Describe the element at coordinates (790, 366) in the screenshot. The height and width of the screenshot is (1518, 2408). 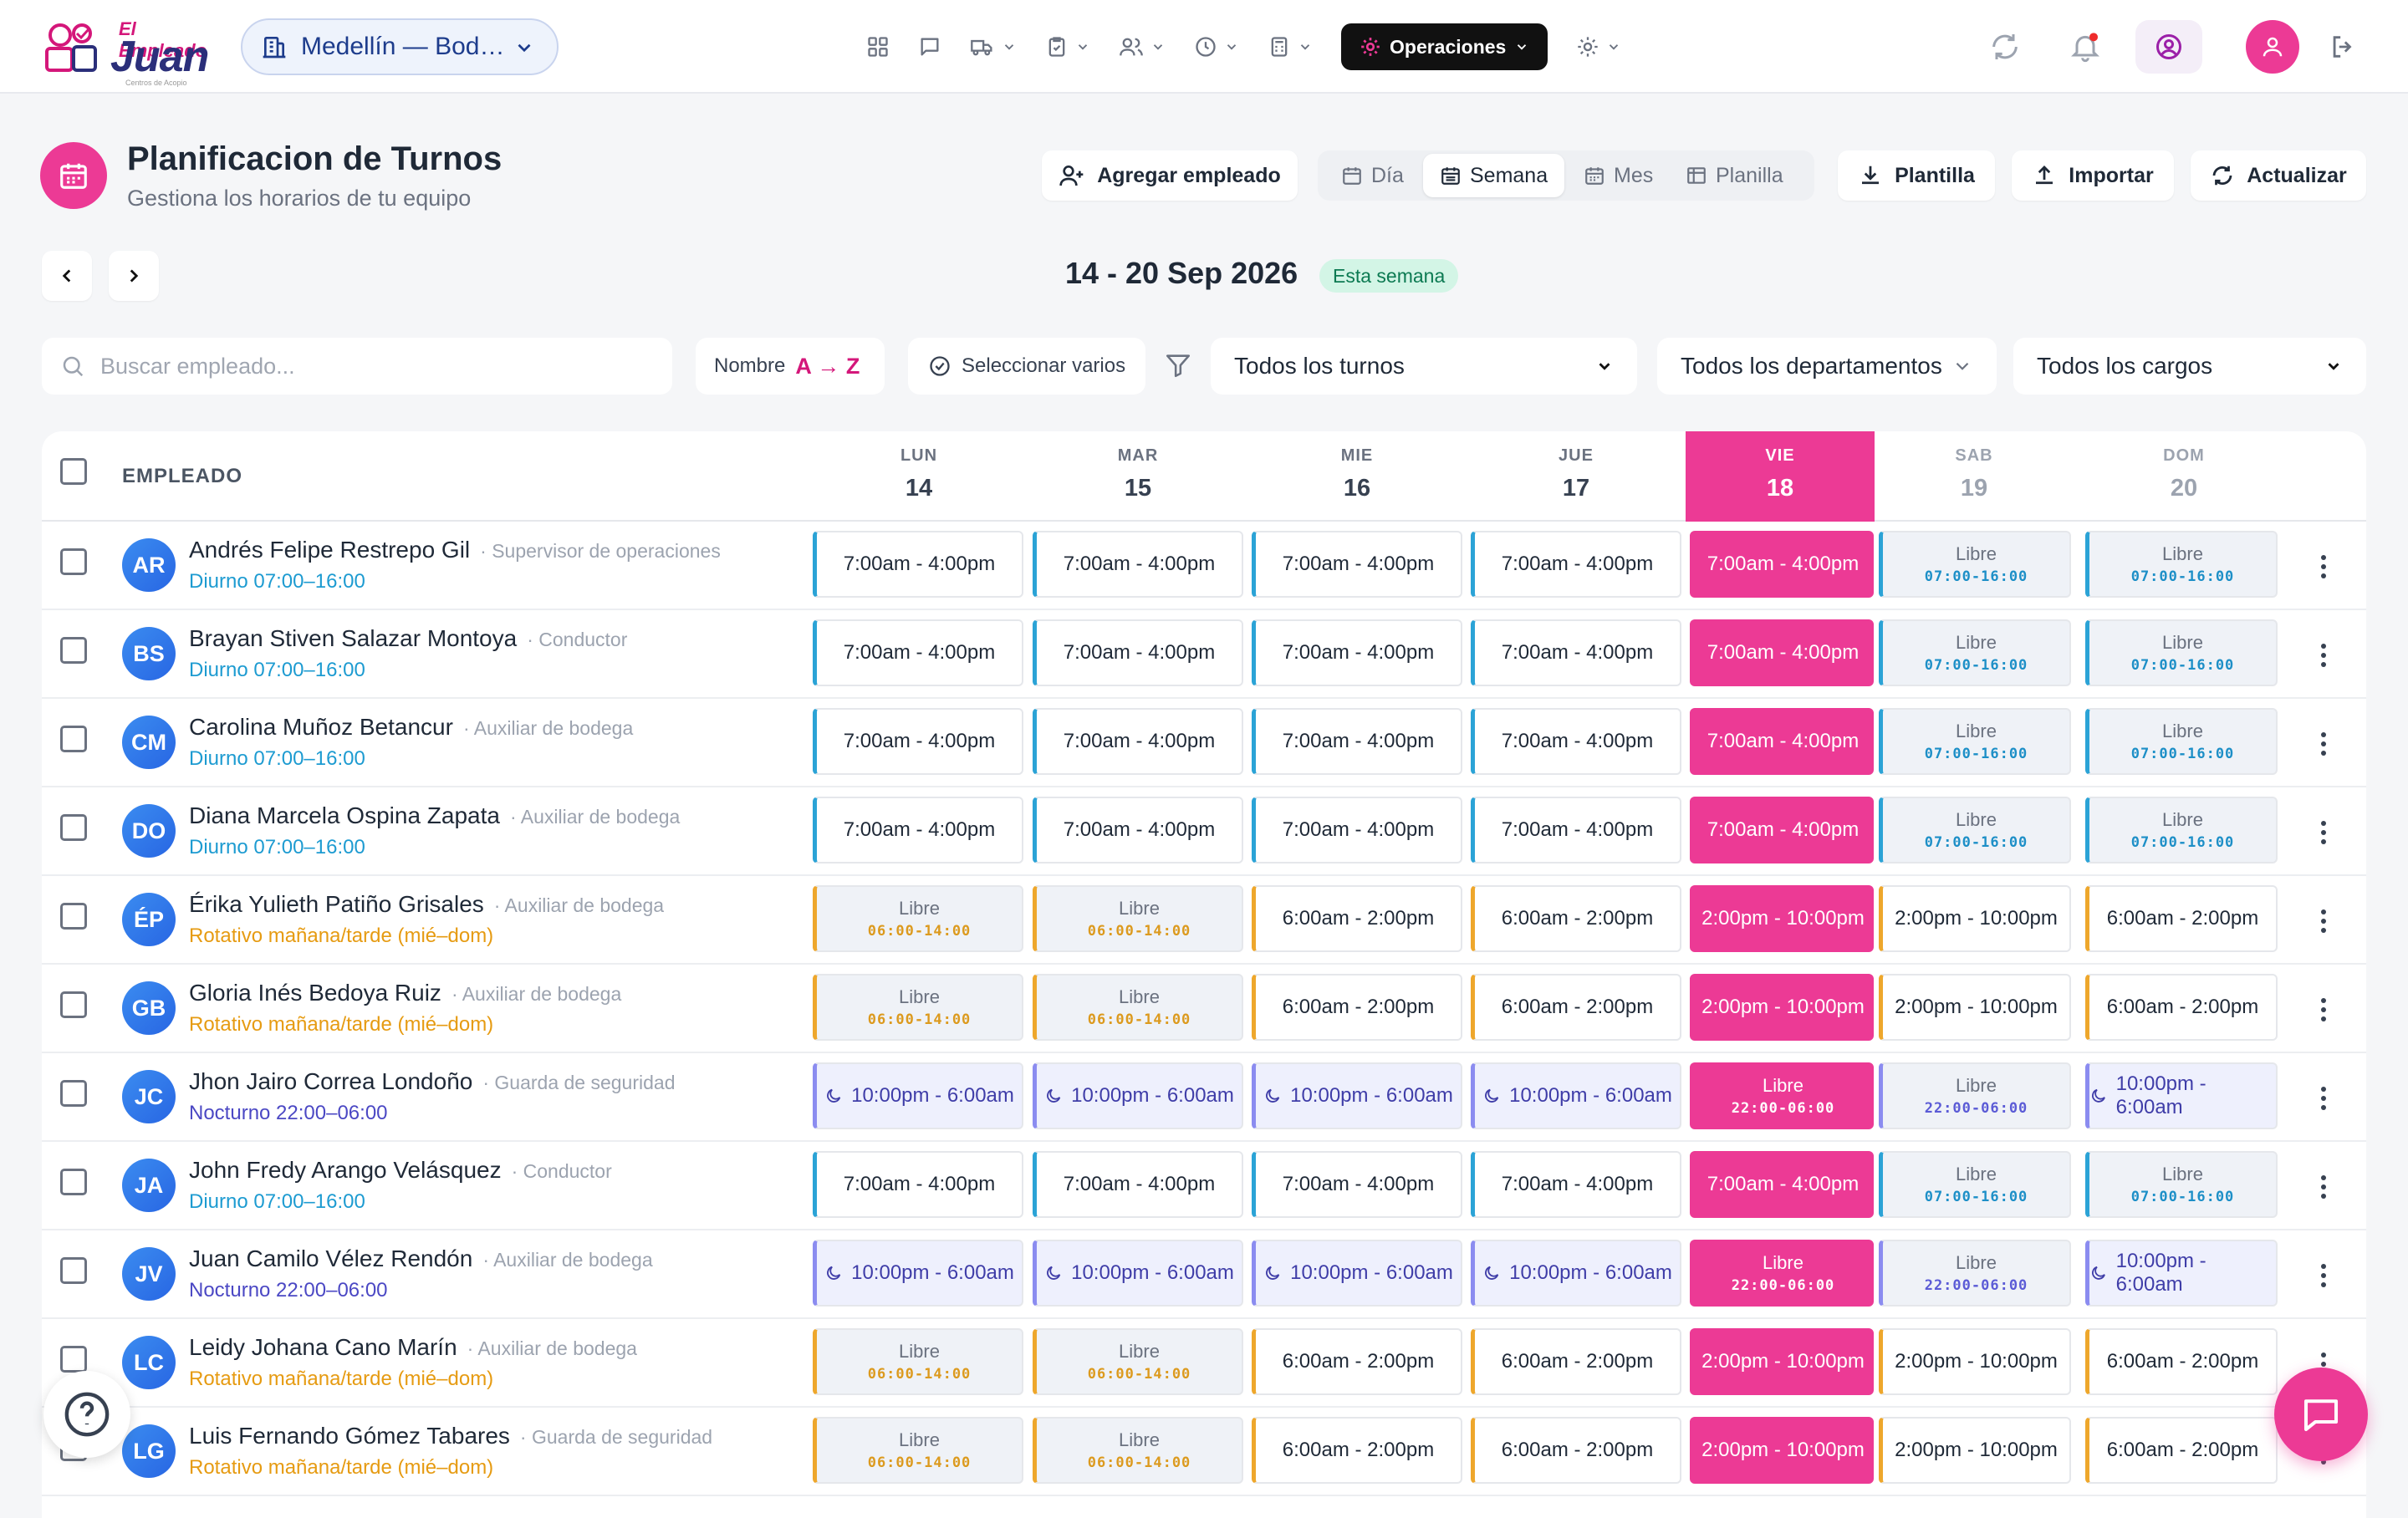
I see `sort-button: Nombre A → Z` at that location.